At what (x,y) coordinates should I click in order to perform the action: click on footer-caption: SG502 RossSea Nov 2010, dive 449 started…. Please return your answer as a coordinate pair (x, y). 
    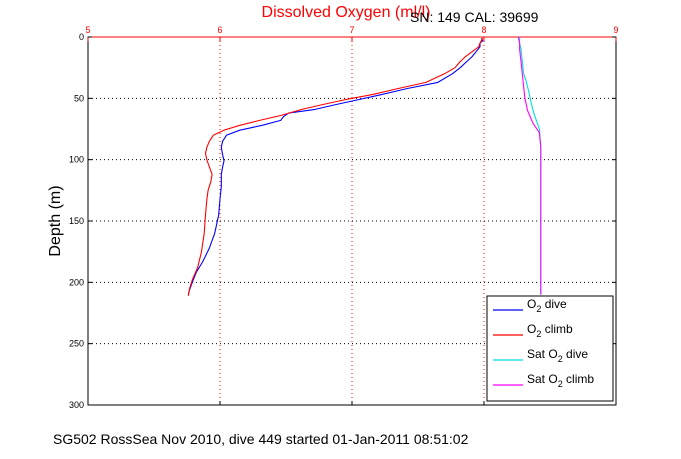
    Looking at the image, I should click on (261, 439).